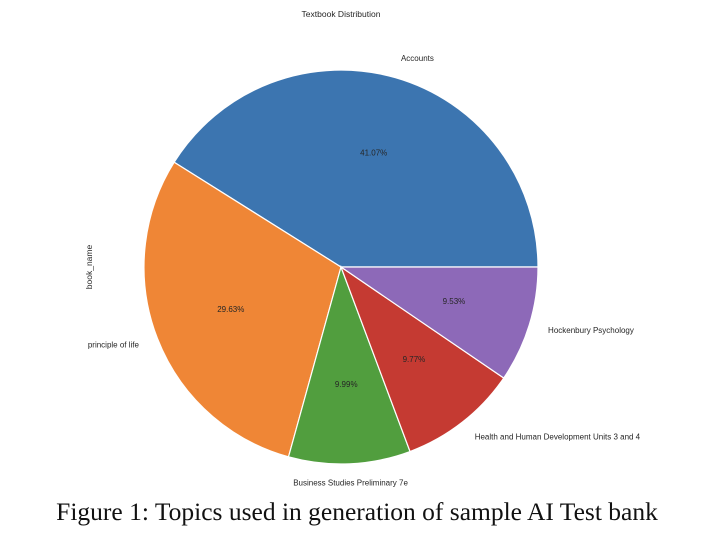 The width and height of the screenshot is (714, 542). What do you see at coordinates (454, 301) in the screenshot?
I see `slice-percent-hockenbury-psychology: 9.53%` at bounding box center [454, 301].